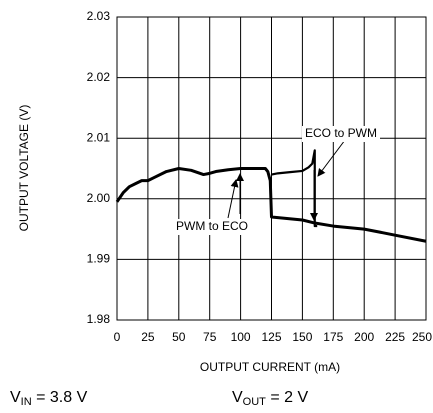 This screenshot has width=433, height=413. Describe the element at coordinates (270, 367) in the screenshot. I see `x-axis-label: OUTPUT CURRENT (mA)` at that location.